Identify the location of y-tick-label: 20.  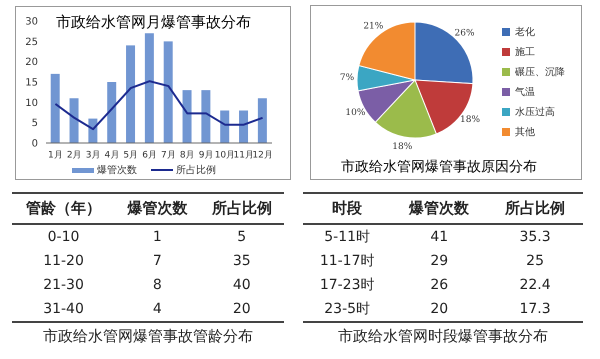
(31, 62).